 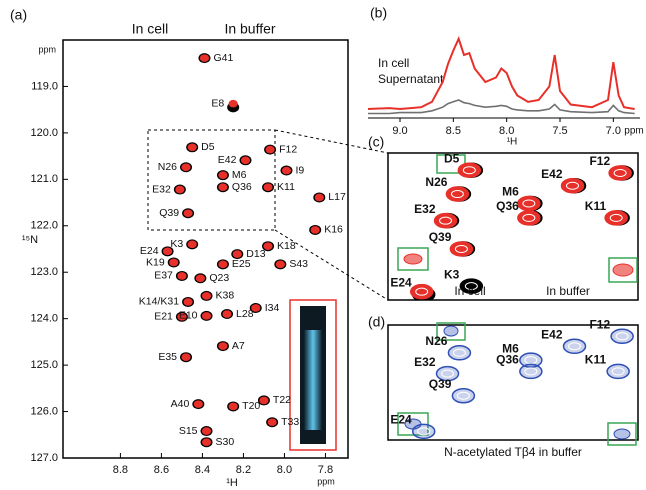 I want to click on peak-label: I34, so click(x=272, y=308).